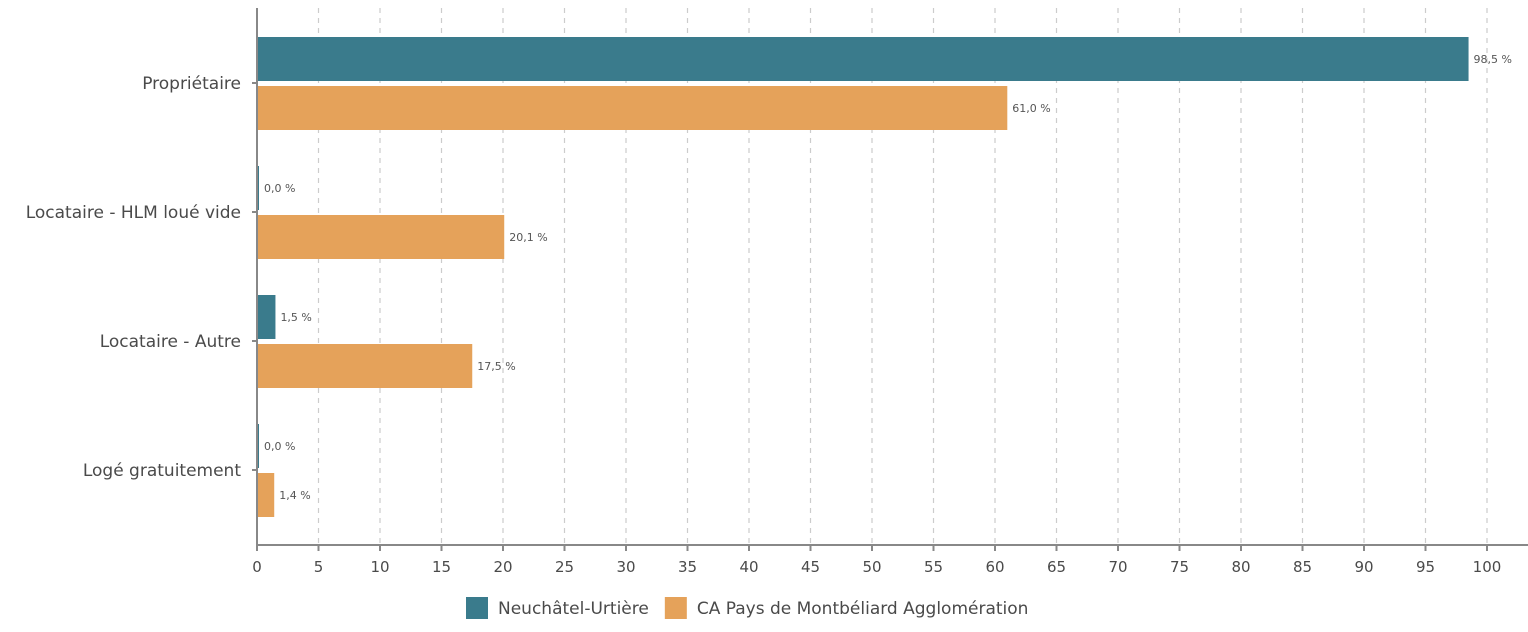 This screenshot has height=632, width=1528. I want to click on x-tick-label-55: 55, so click(933, 567).